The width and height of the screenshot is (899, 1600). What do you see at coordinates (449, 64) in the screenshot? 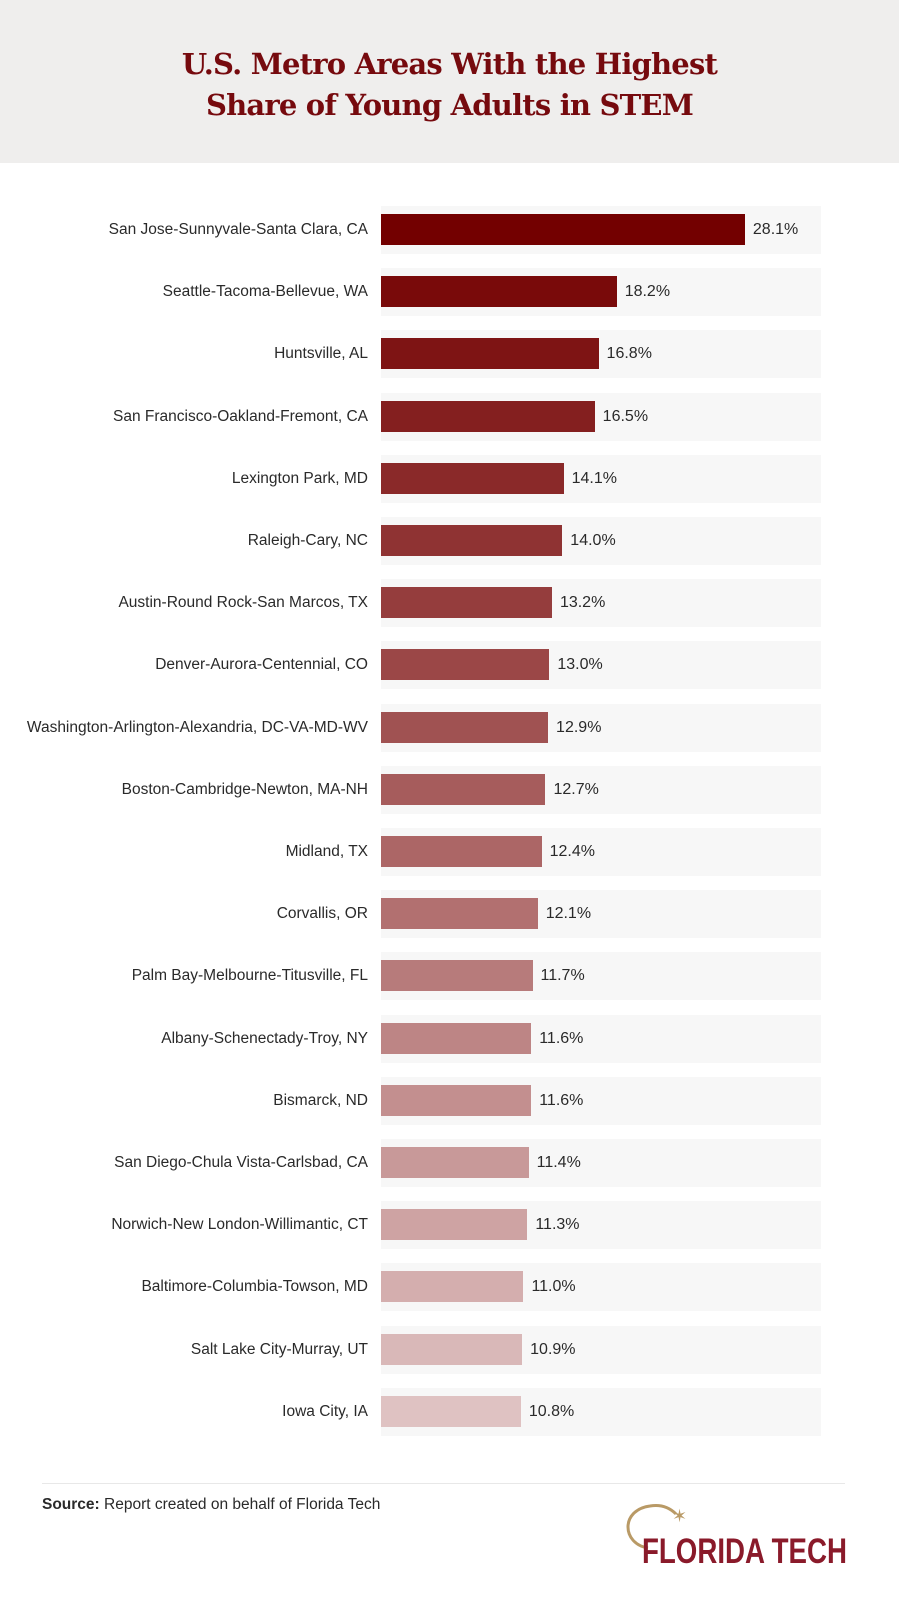
I see `title-line-1: U.S. Metro Areas With the Highest` at bounding box center [449, 64].